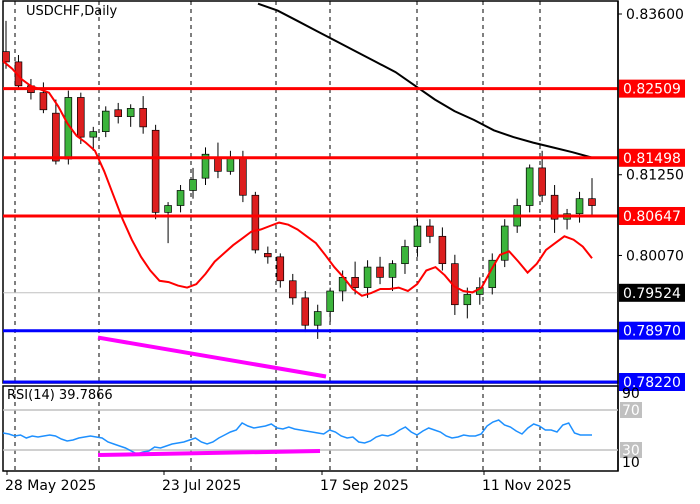 Image resolution: width=700 pixels, height=504 pixels. What do you see at coordinates (655, 15) in the screenshot?
I see `price-axis-label: 0.83600` at bounding box center [655, 15].